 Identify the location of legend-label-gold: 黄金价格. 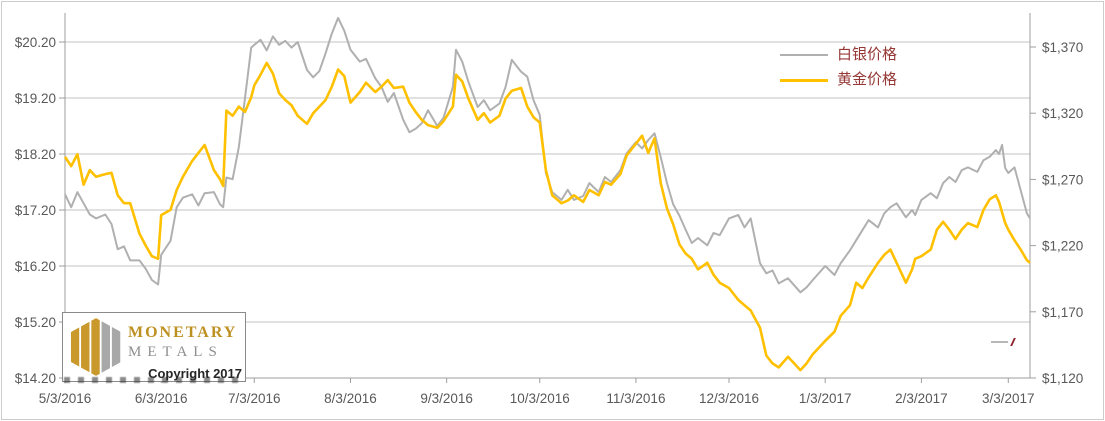
(867, 79).